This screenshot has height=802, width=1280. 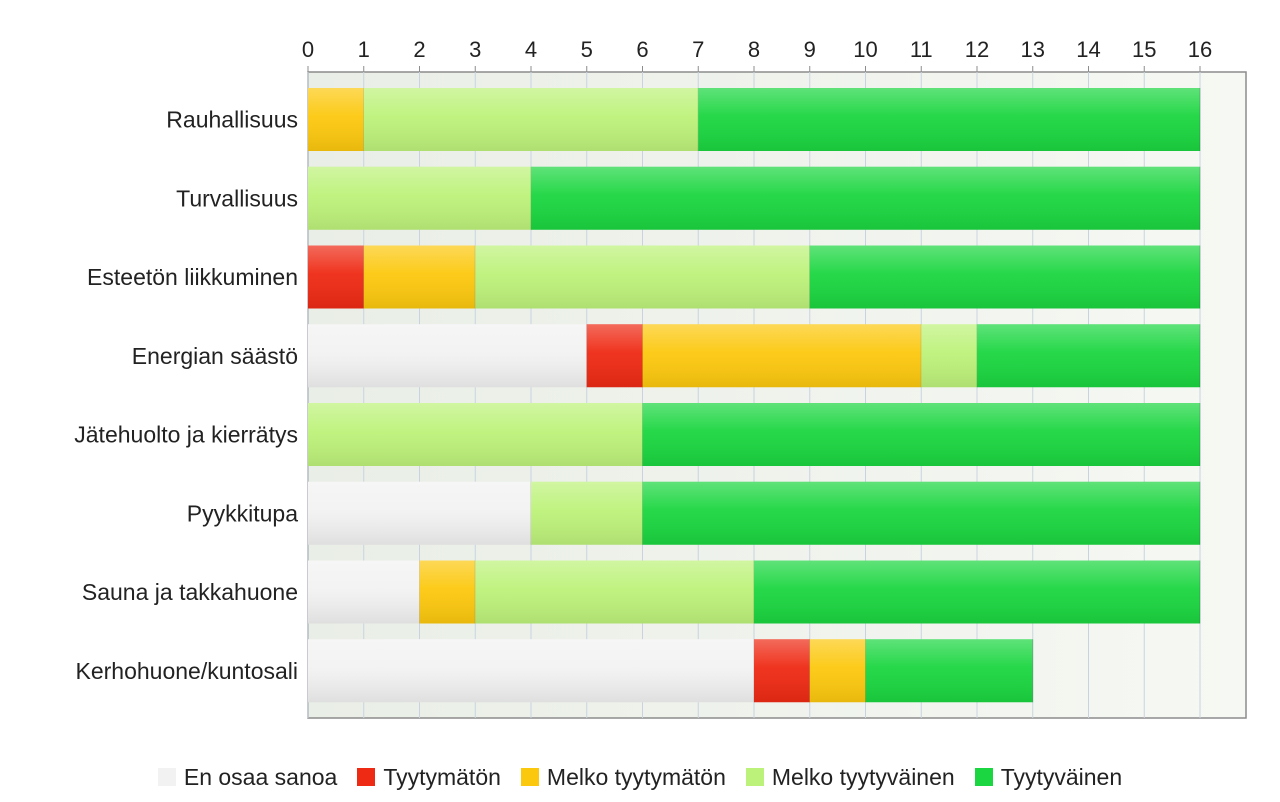 I want to click on legend-label: Tyytyväinen, so click(x=1061, y=776).